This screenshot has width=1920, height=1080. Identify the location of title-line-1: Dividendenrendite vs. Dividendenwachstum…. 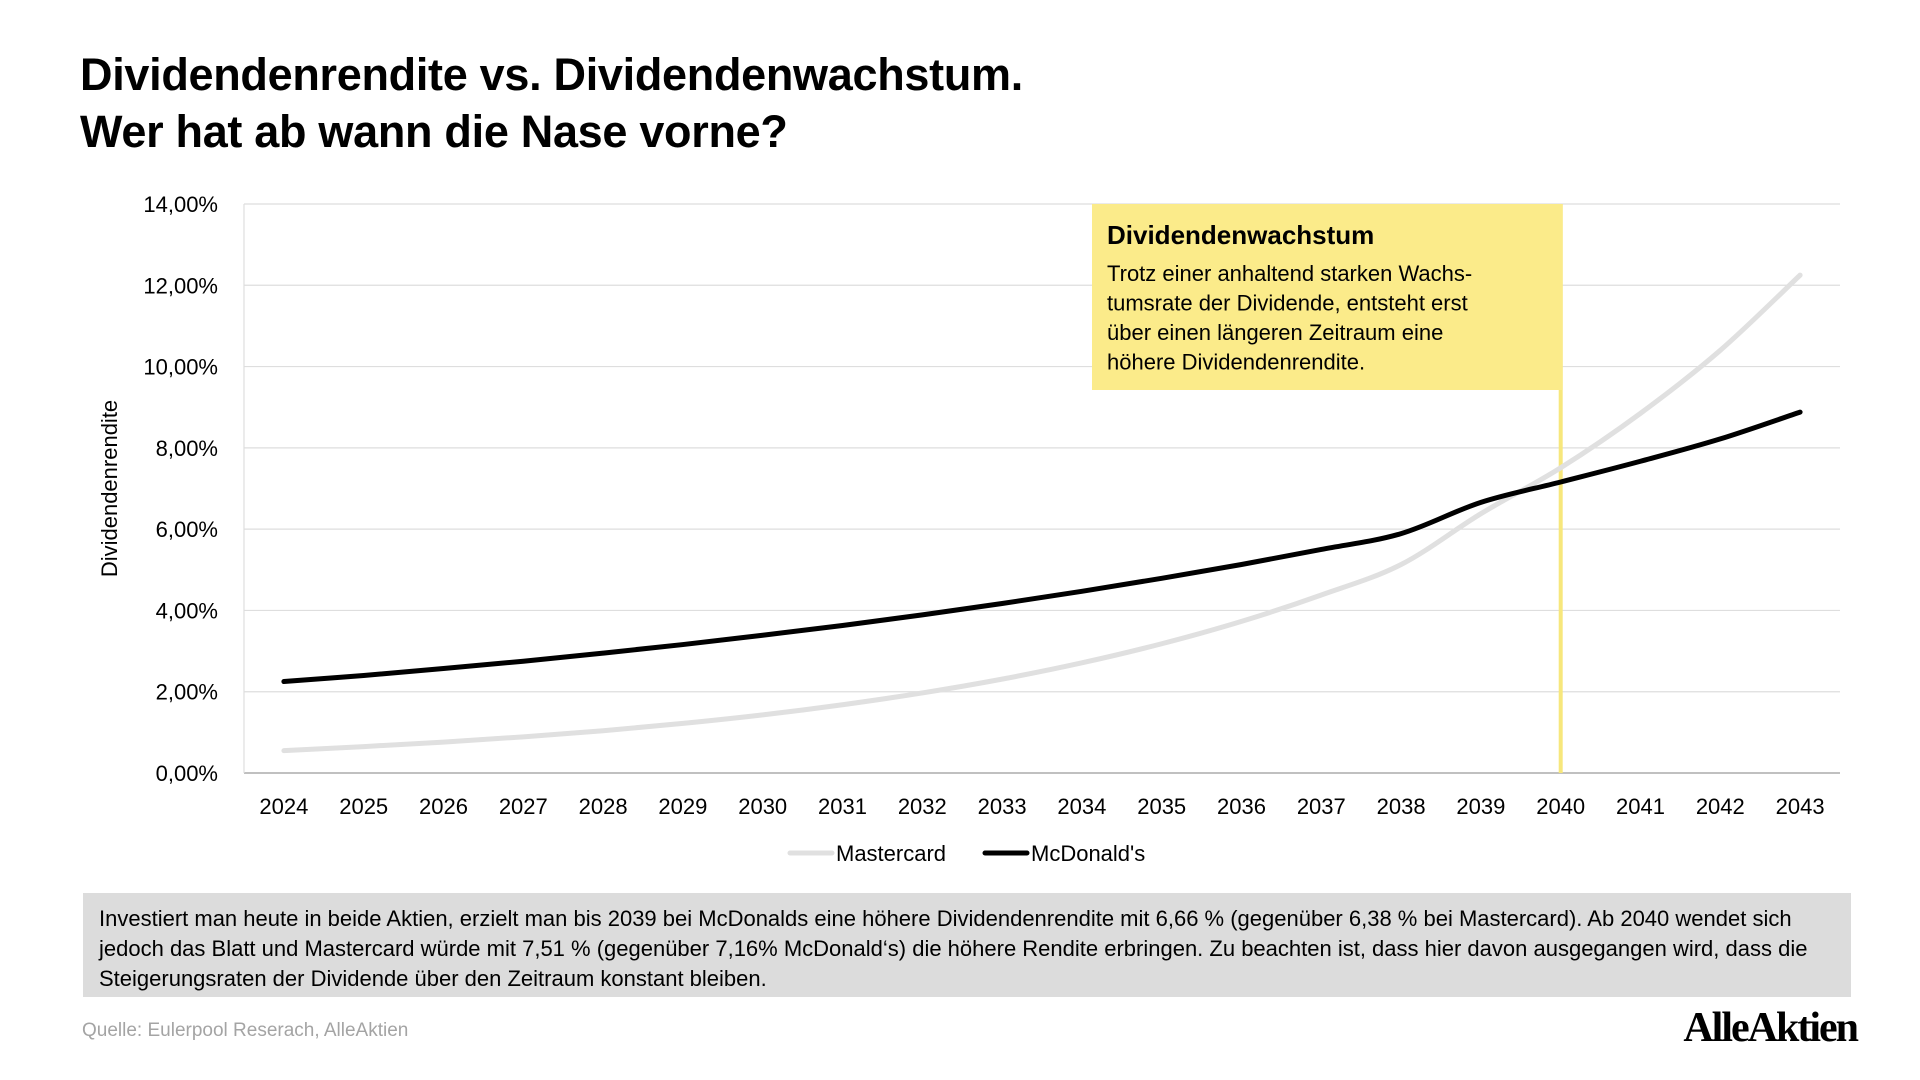
(551, 74).